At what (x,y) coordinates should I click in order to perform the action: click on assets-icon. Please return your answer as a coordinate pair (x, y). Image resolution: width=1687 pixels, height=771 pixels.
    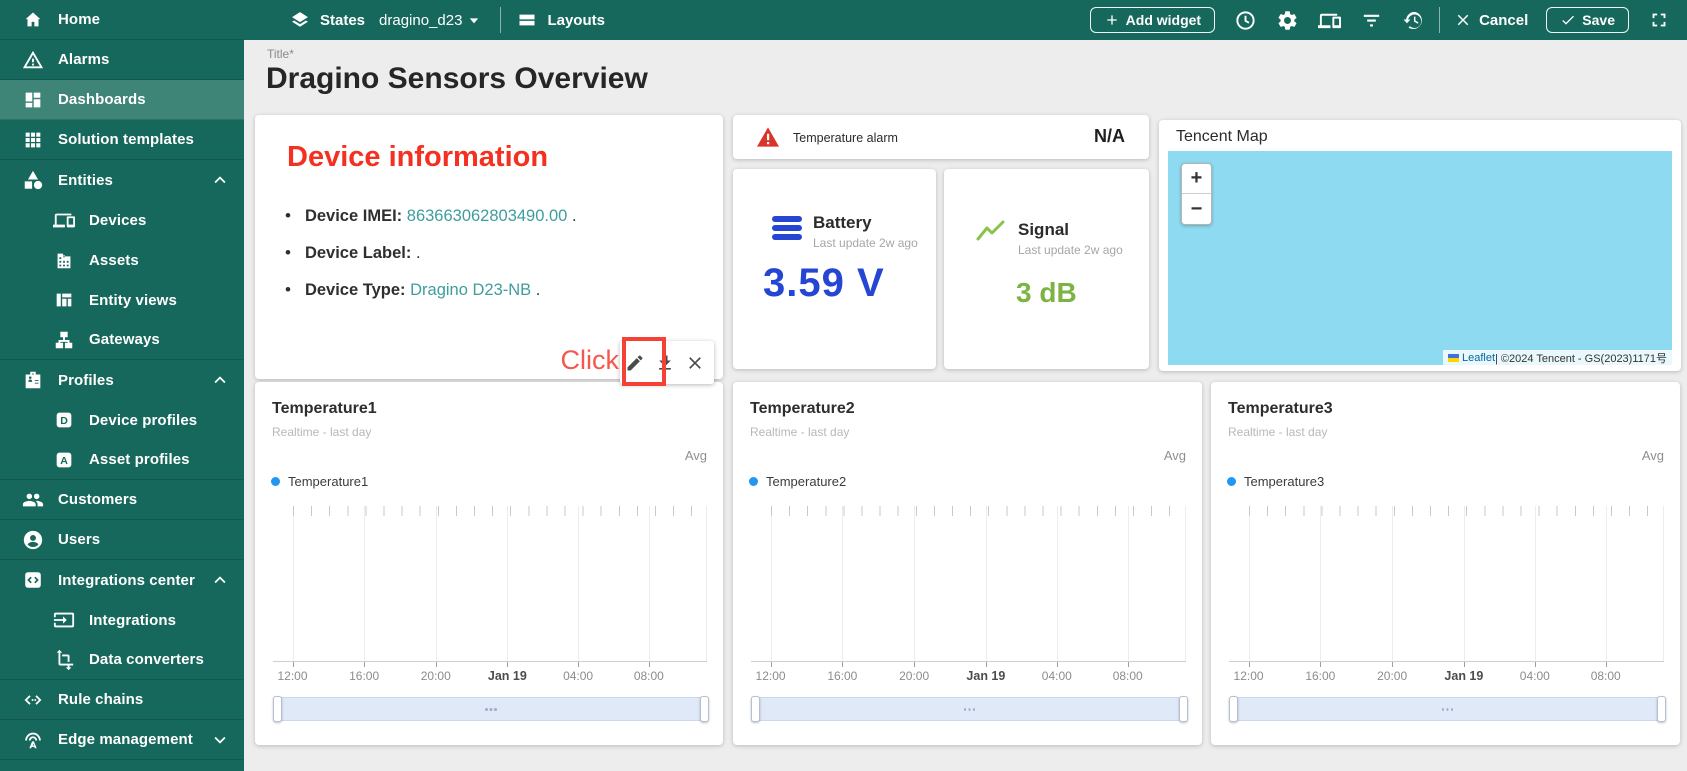
    Looking at the image, I should click on (64, 260).